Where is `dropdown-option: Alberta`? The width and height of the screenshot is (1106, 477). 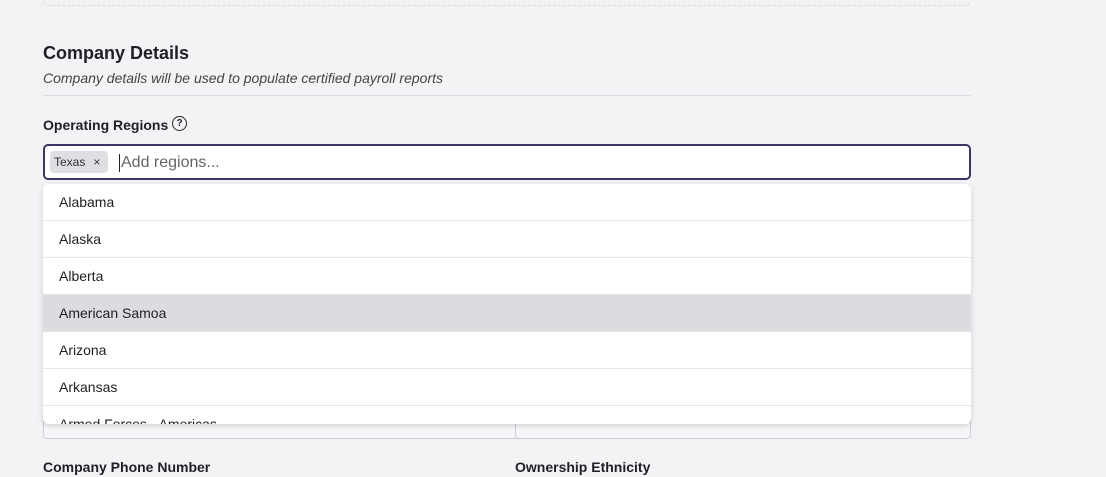
dropdown-option: Alberta is located at coordinates (507, 276).